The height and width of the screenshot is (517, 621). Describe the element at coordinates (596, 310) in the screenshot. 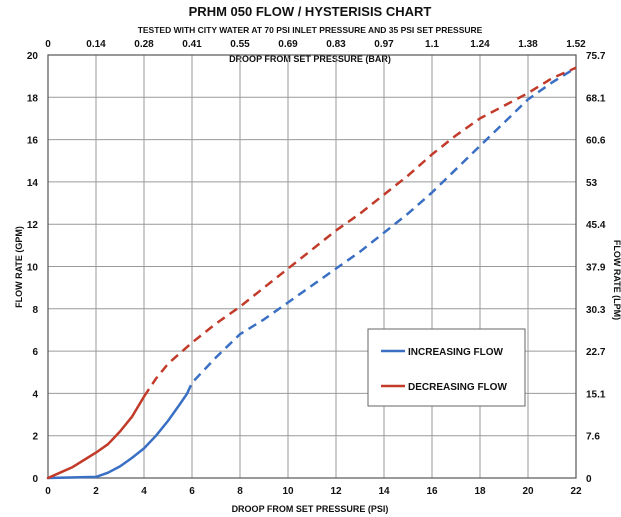

I see `y2-tick-label: 30.3` at that location.